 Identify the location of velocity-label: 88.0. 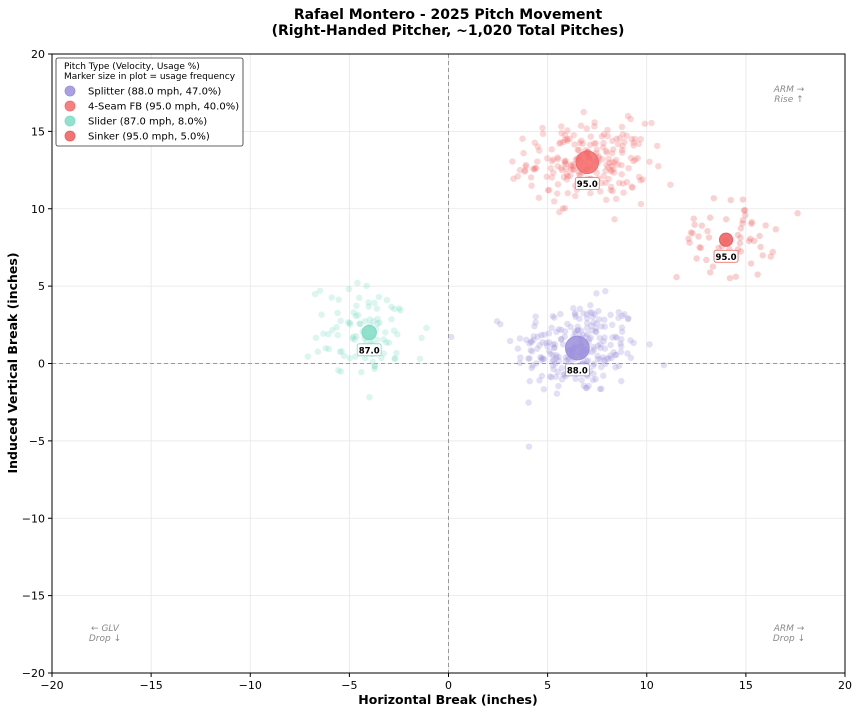
(577, 371).